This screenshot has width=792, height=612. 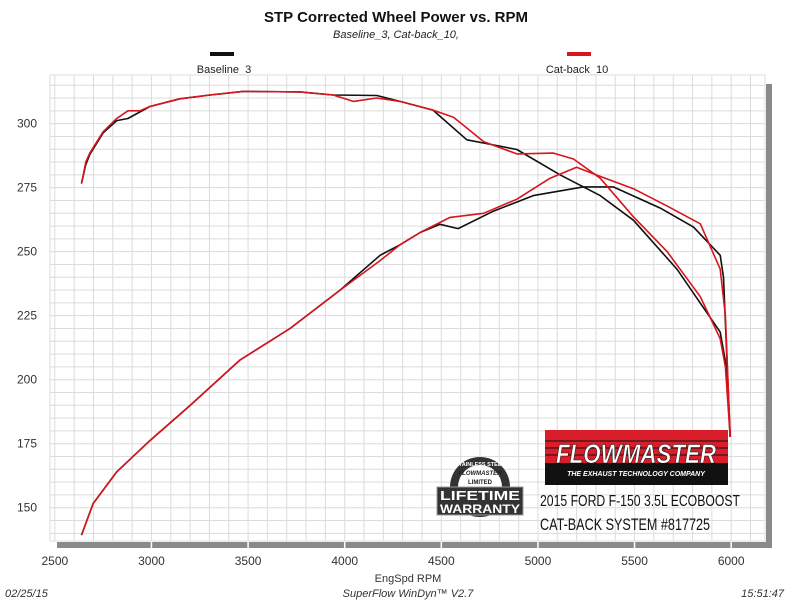 I want to click on x-tick-label: 5500, so click(x=634, y=561).